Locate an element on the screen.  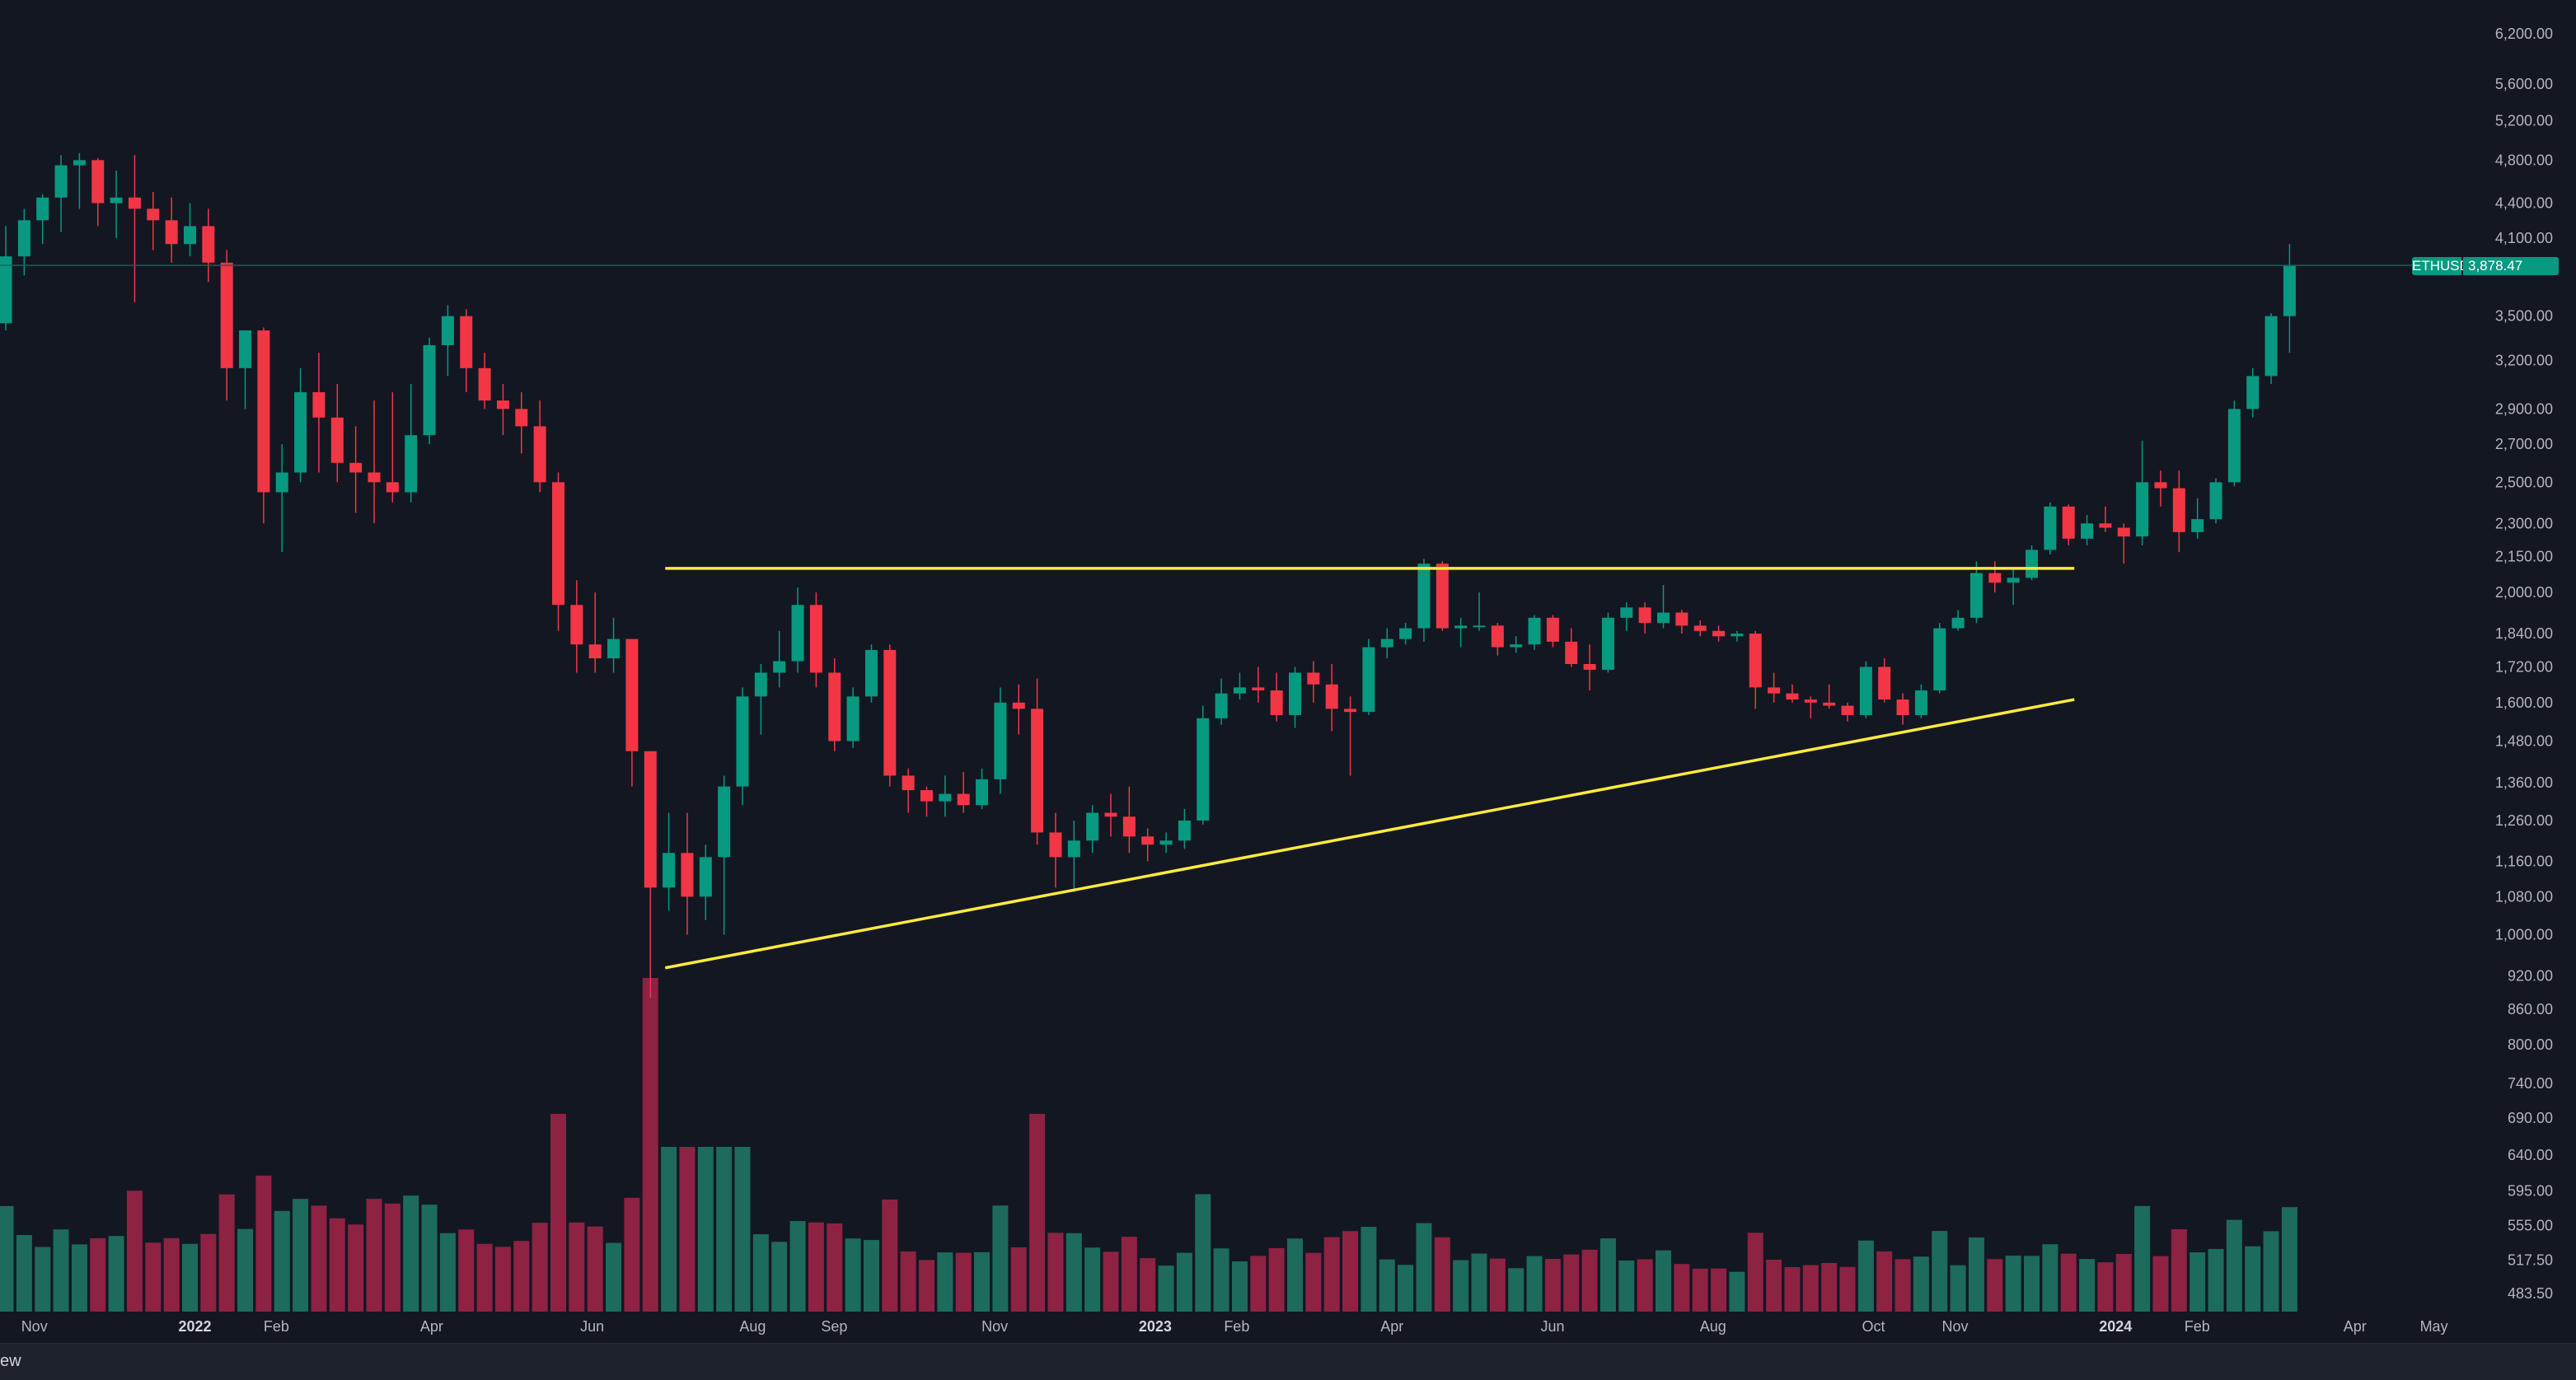
price-tick-label: 2,900.00 is located at coordinates (2524, 408).